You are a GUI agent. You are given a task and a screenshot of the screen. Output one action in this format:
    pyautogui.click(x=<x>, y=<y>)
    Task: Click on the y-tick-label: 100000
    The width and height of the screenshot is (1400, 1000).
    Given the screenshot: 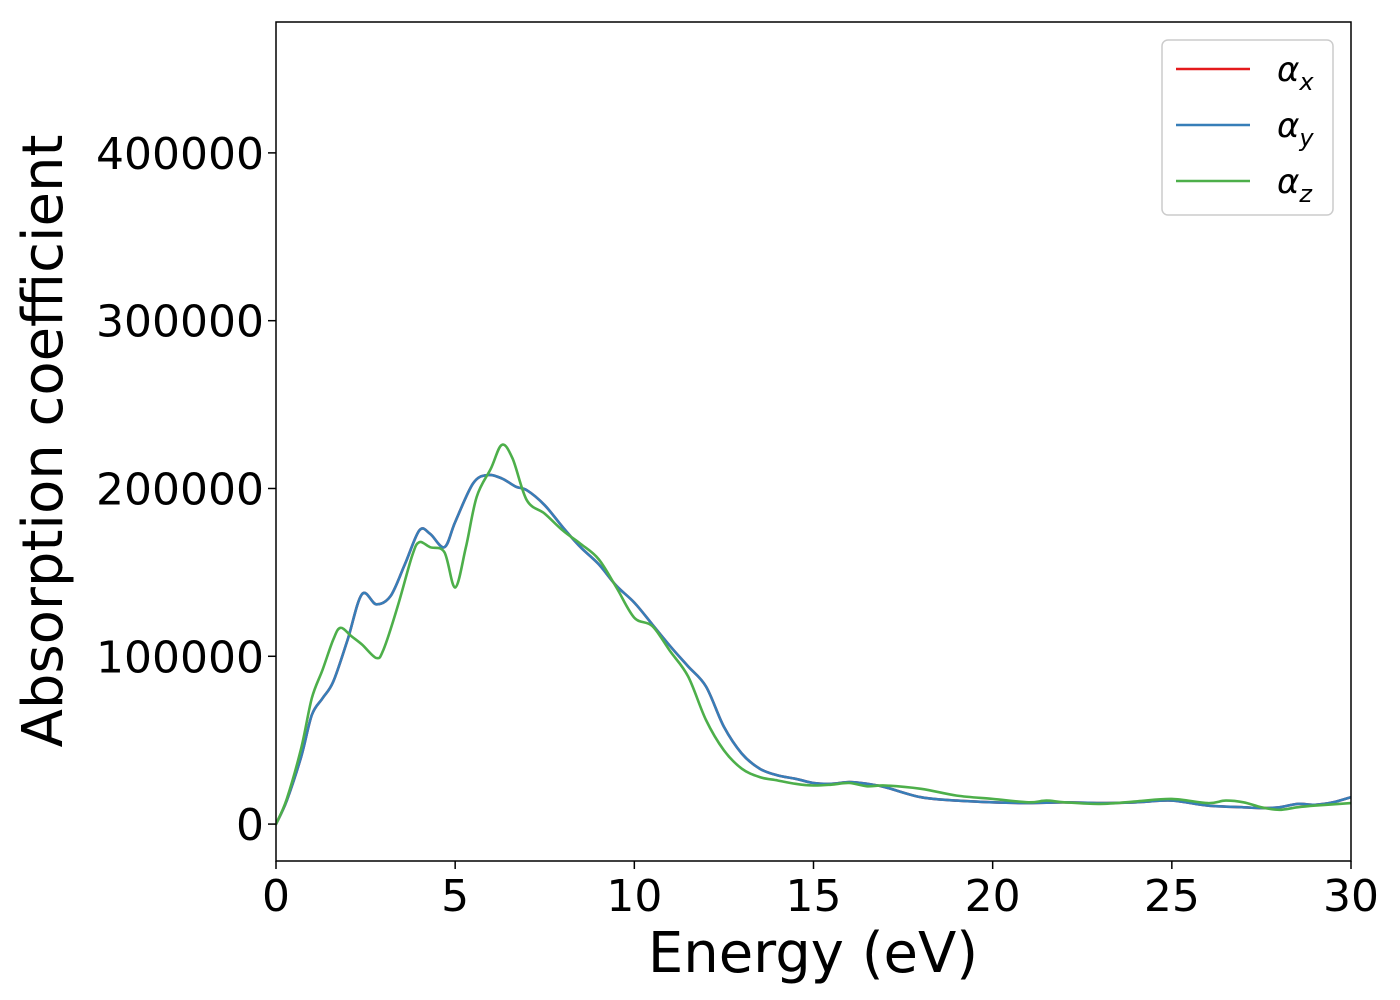 What is the action you would take?
    pyautogui.click(x=180, y=657)
    